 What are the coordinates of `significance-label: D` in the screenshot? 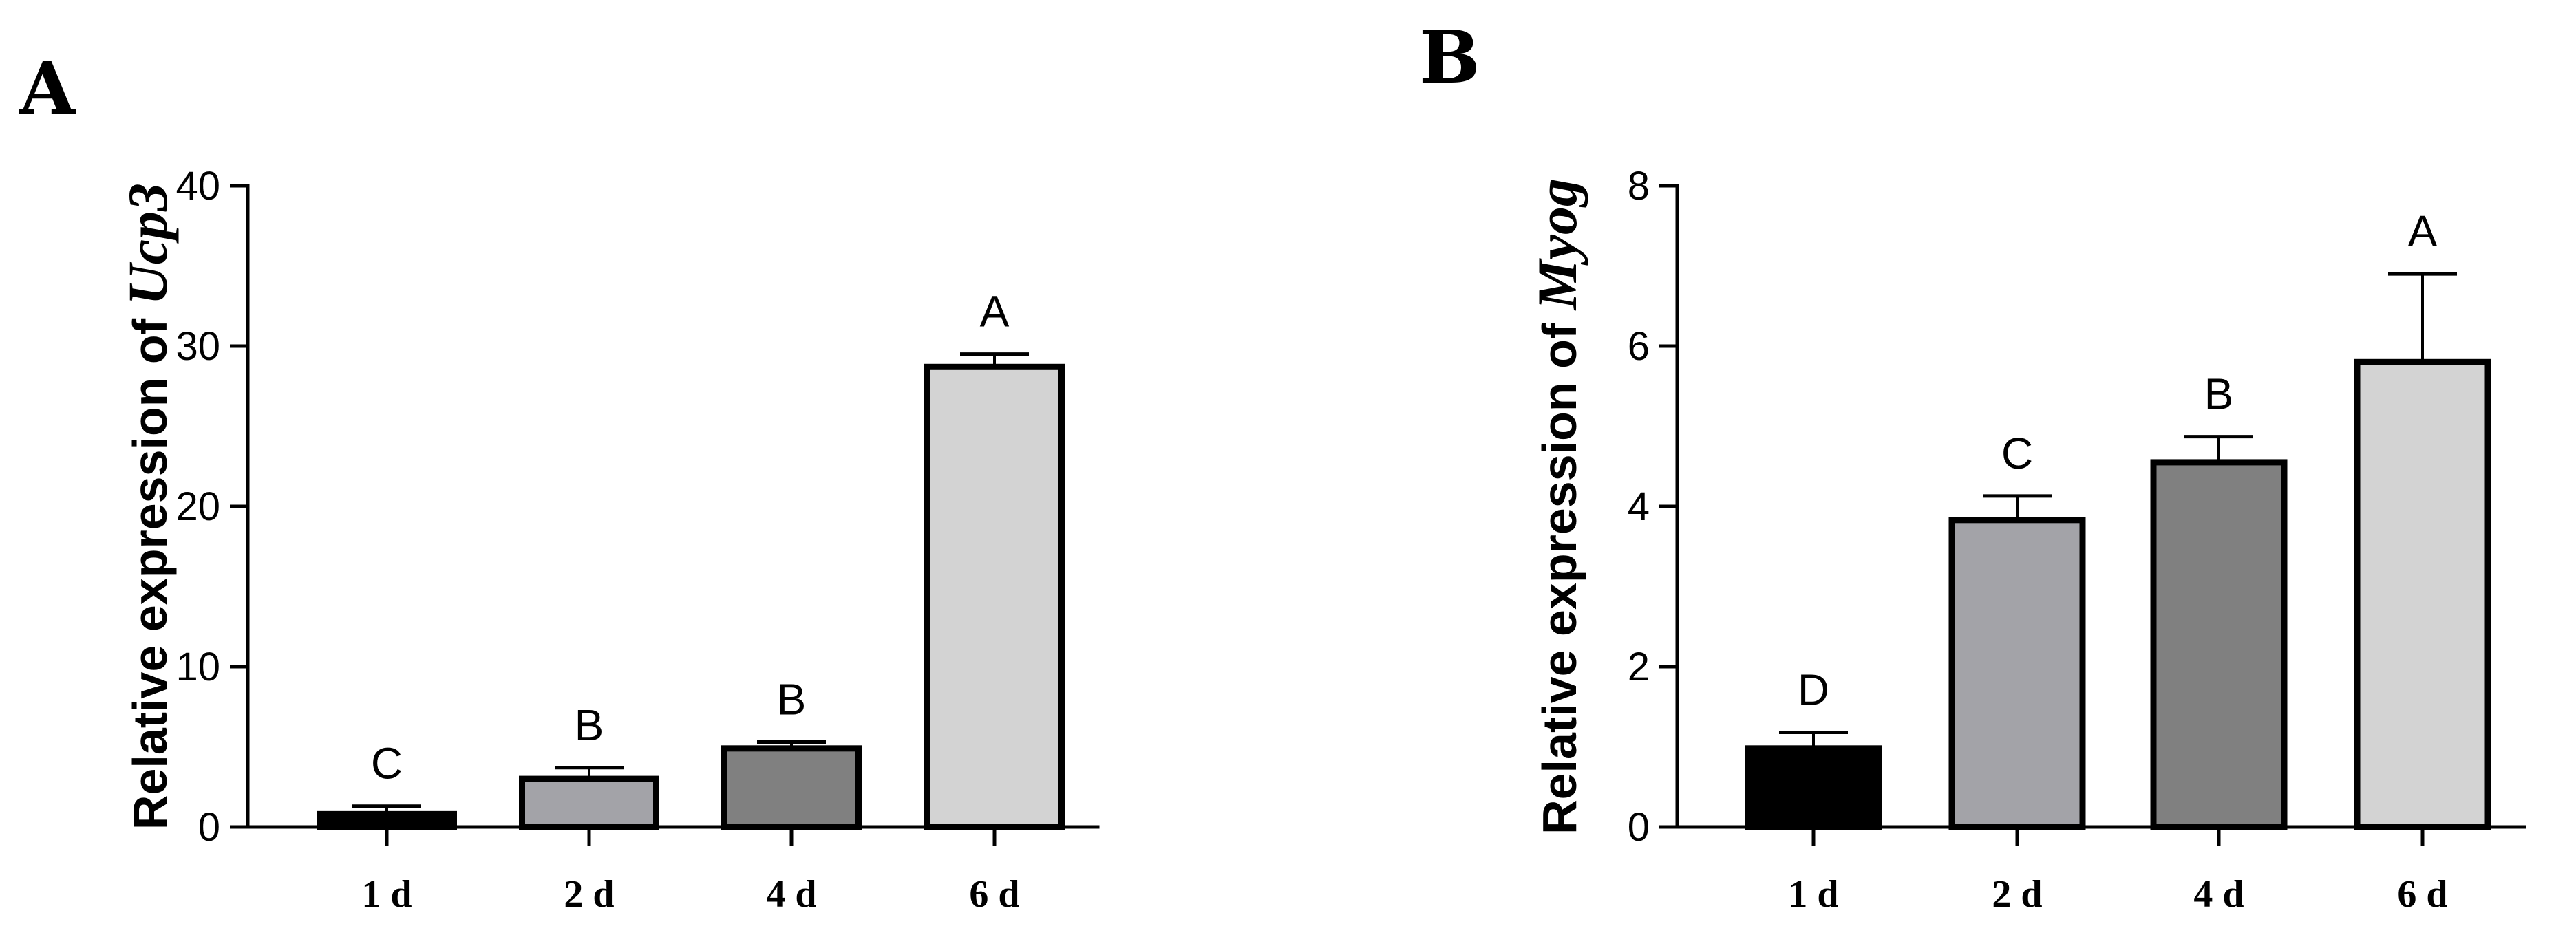 It's located at (1813, 690).